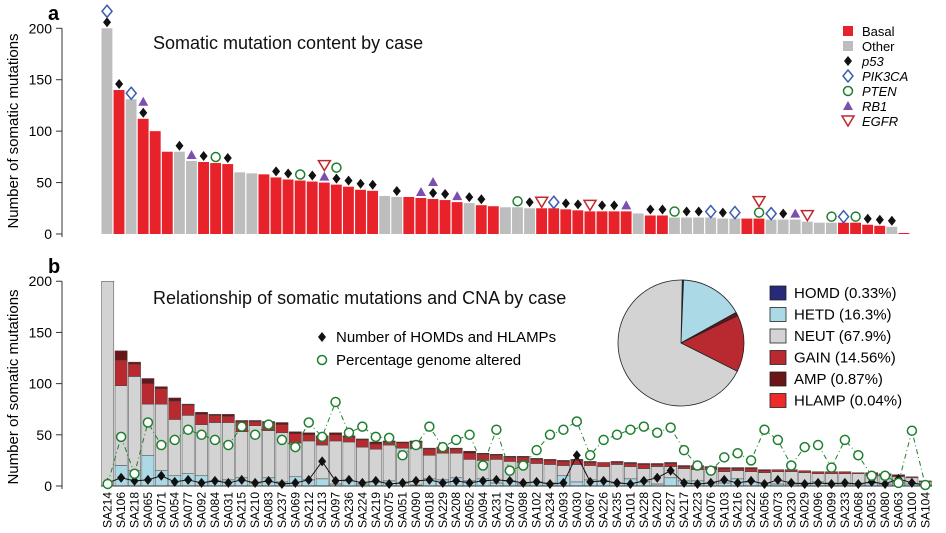 The height and width of the screenshot is (533, 946). What do you see at coordinates (403, 510) in the screenshot?
I see `x-tick-label: SA051` at bounding box center [403, 510].